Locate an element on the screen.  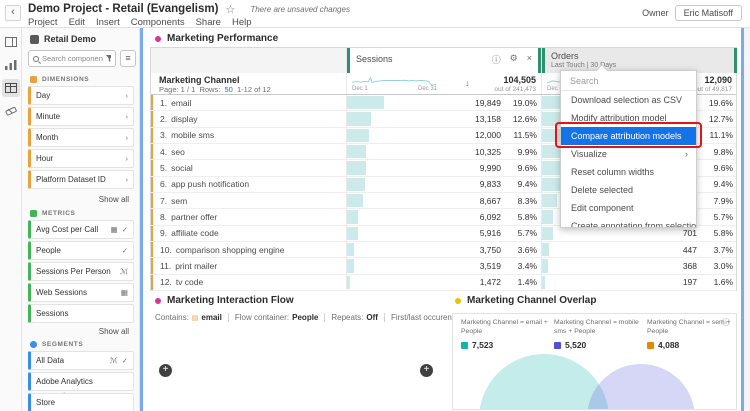
sessions-cell: 9,833 9.4% is located at coordinates (443, 184).